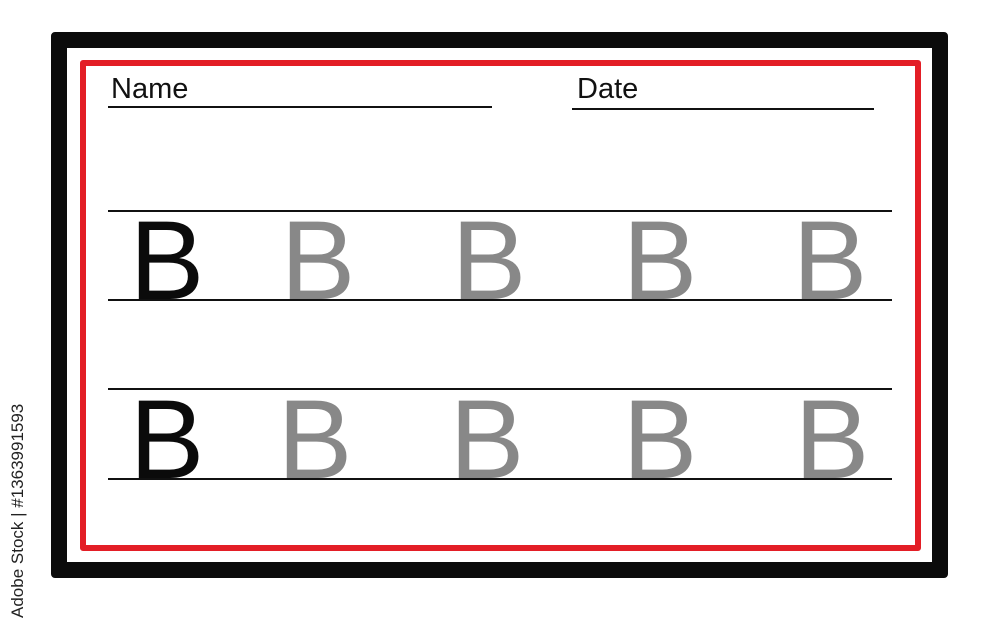  What do you see at coordinates (723, 109) in the screenshot?
I see `date-line` at bounding box center [723, 109].